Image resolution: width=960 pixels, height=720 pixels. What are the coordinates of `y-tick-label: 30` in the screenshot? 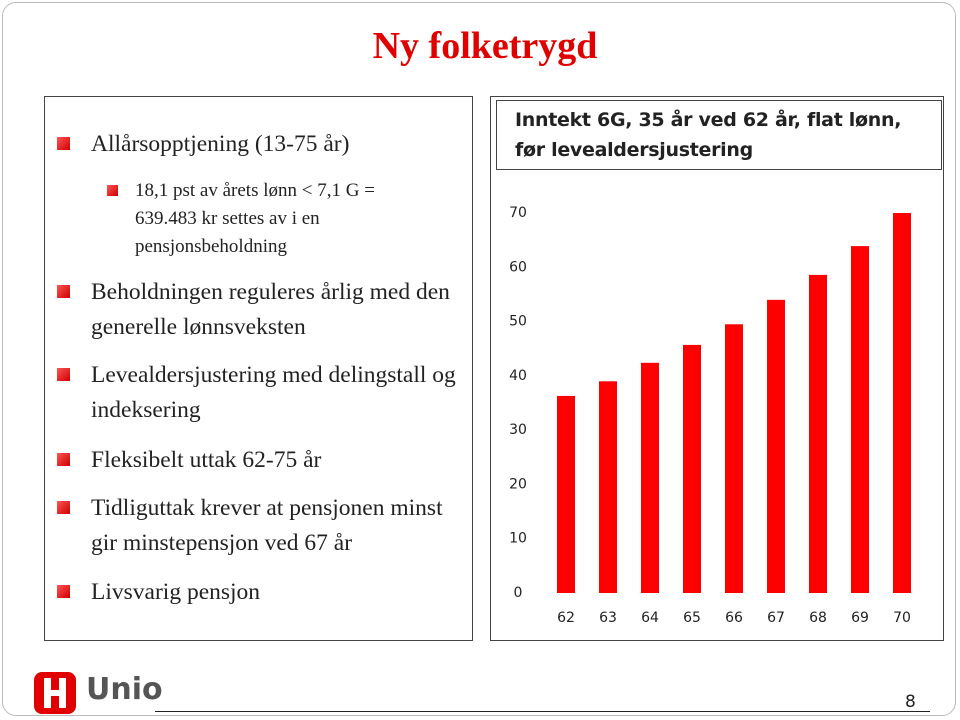 It's located at (518, 430).